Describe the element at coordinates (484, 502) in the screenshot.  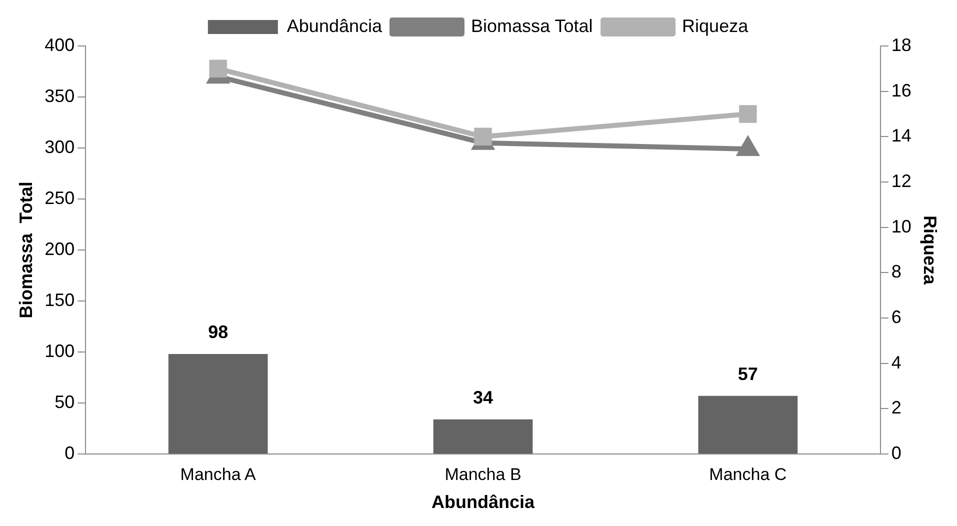
I see `x-axis-title: Abundância` at that location.